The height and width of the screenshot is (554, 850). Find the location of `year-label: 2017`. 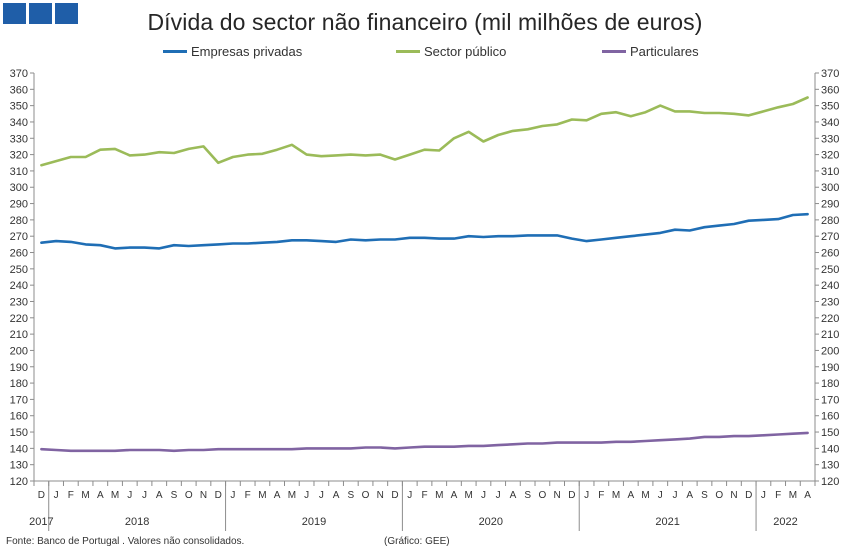

year-label: 2017 is located at coordinates (41, 522).